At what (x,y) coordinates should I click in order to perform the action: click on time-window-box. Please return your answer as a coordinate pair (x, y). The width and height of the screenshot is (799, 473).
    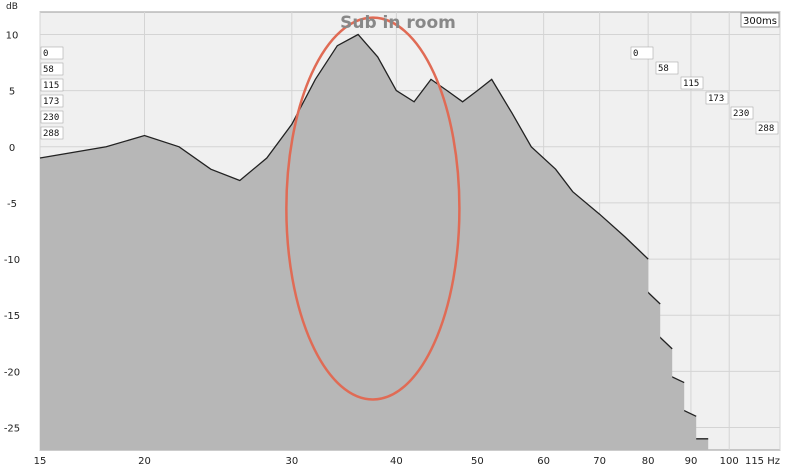
    Looking at the image, I should click on (760, 20).